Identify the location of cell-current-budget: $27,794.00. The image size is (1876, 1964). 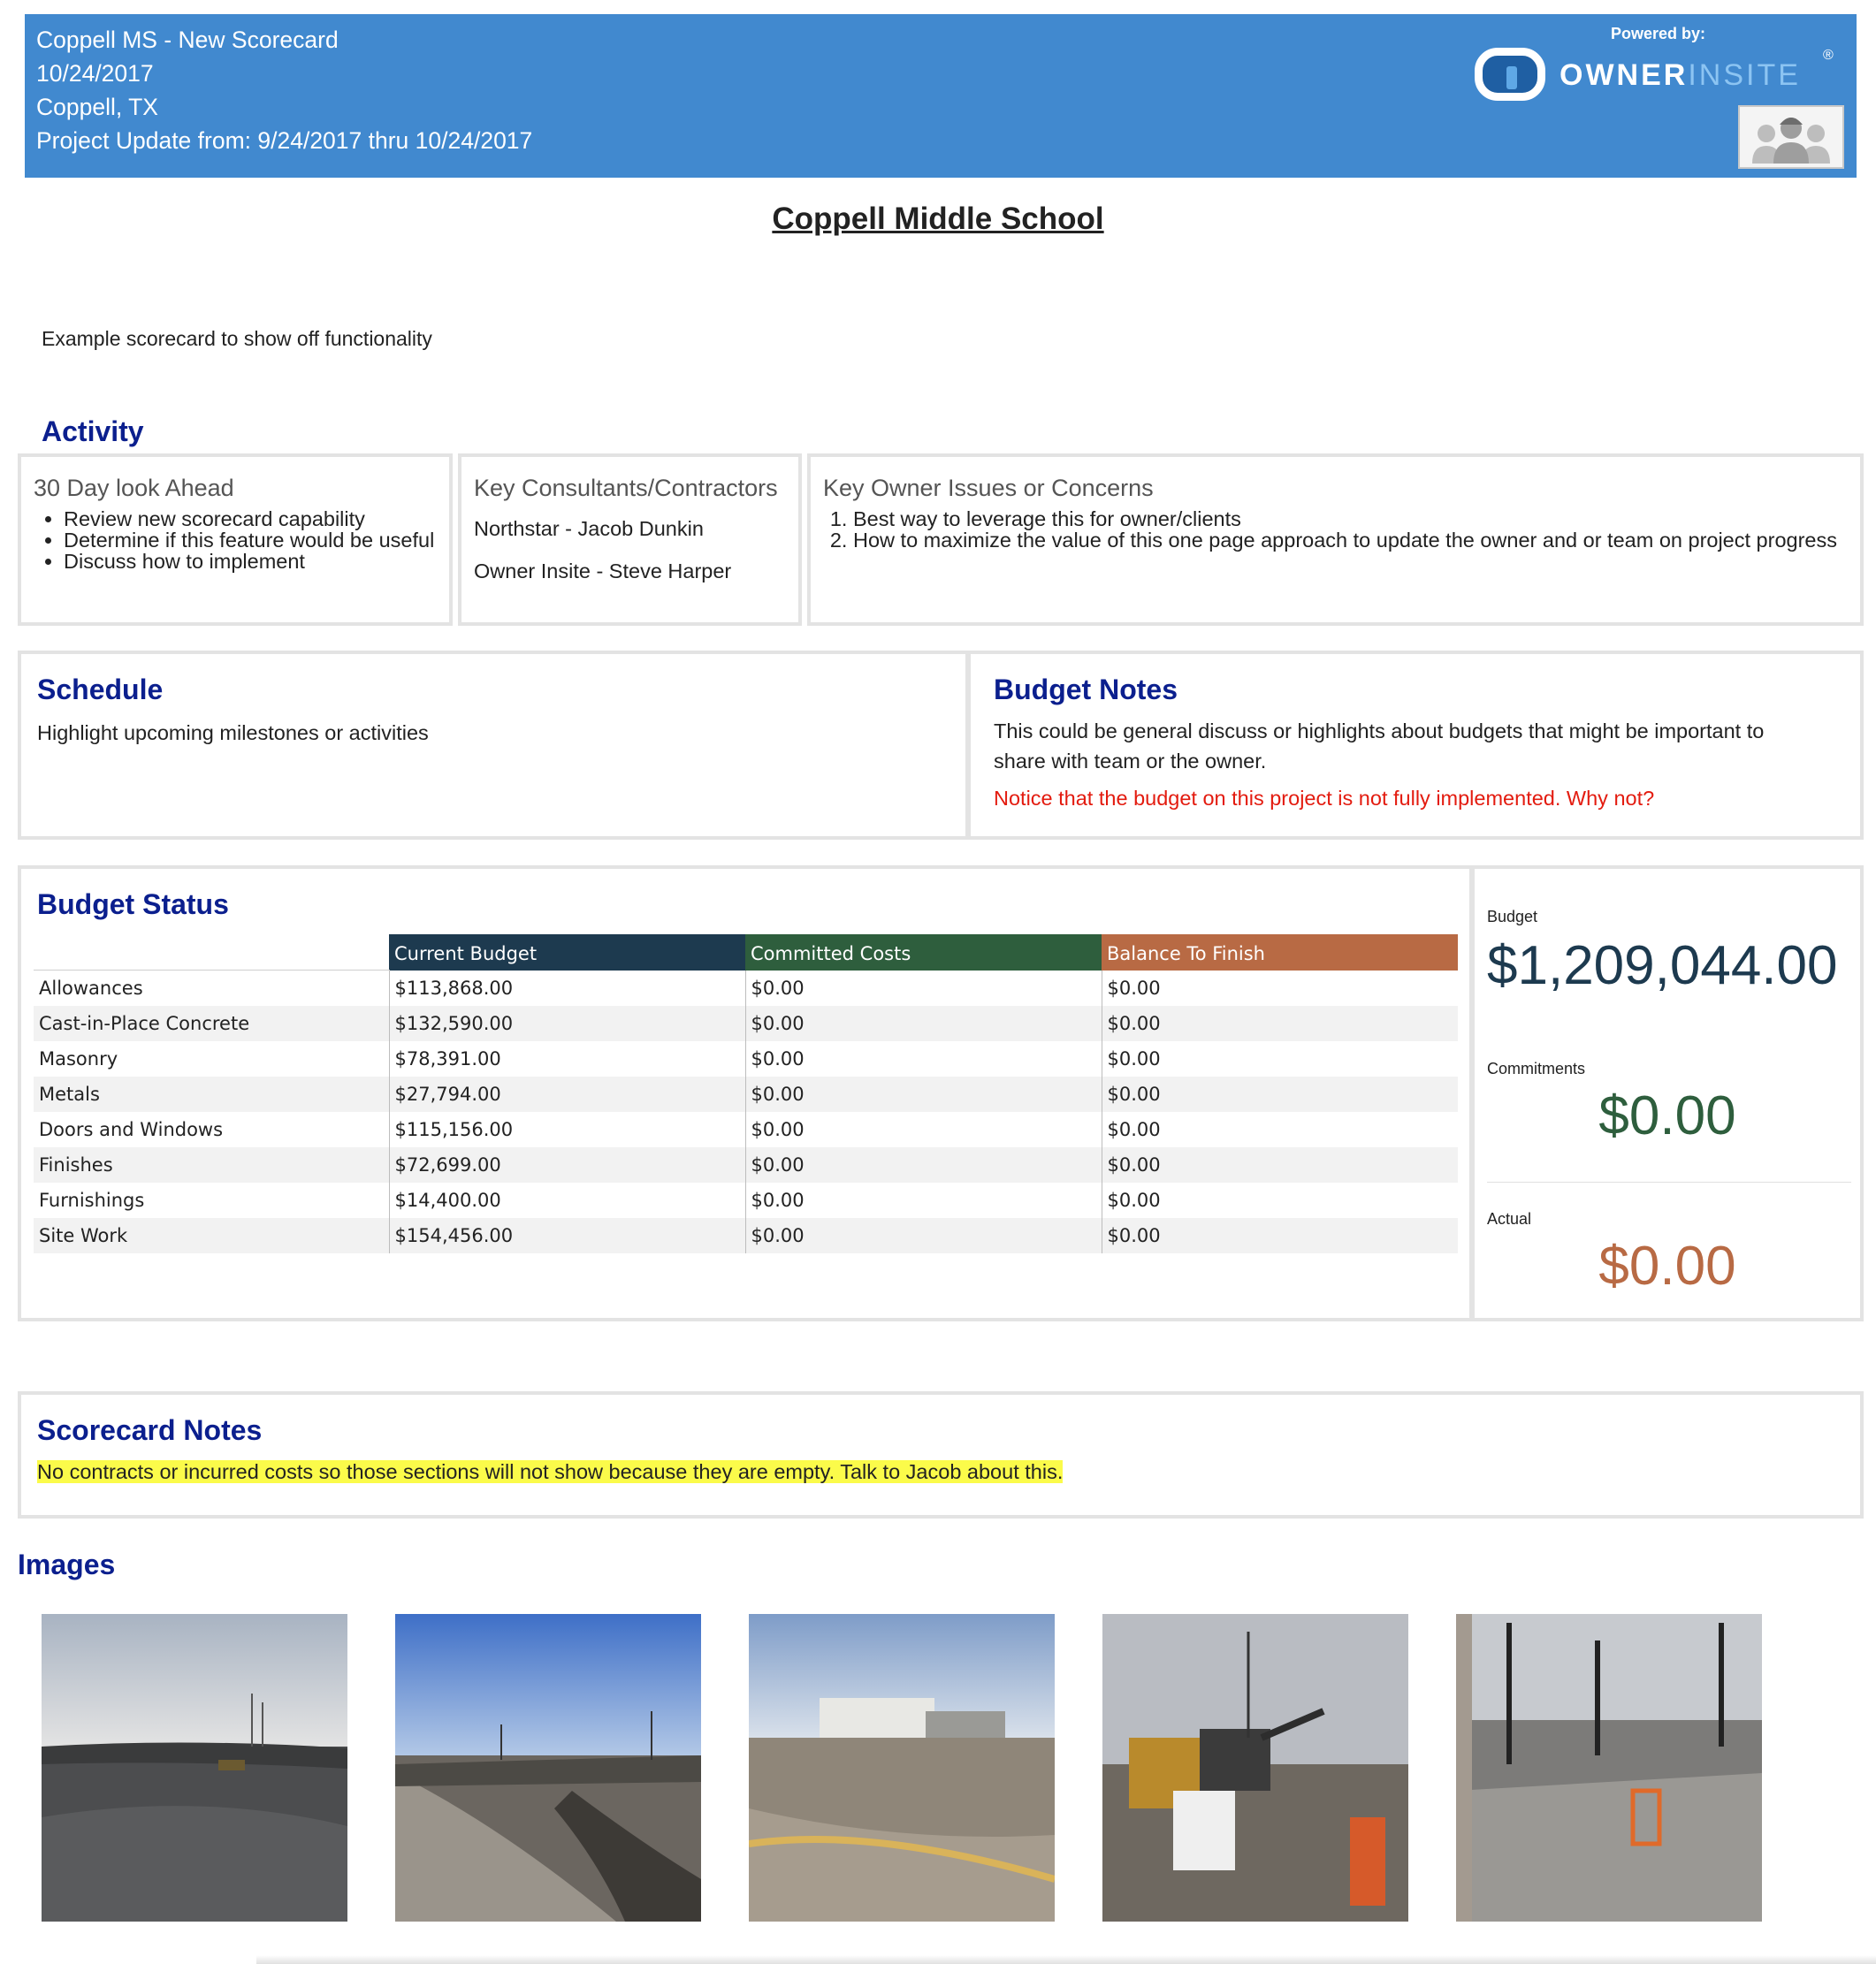
(566, 1094).